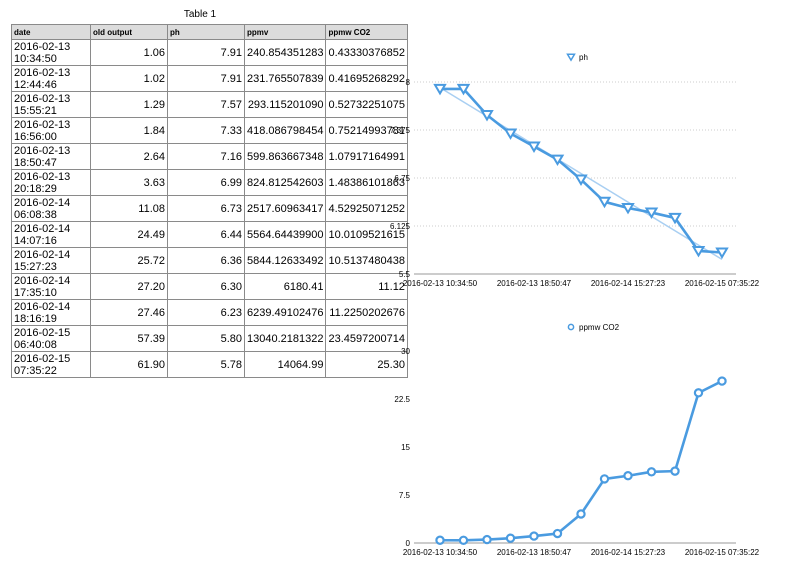 This screenshot has width=800, height=568. What do you see at coordinates (402, 178) in the screenshot?
I see `y-tick-label: 6.75` at bounding box center [402, 178].